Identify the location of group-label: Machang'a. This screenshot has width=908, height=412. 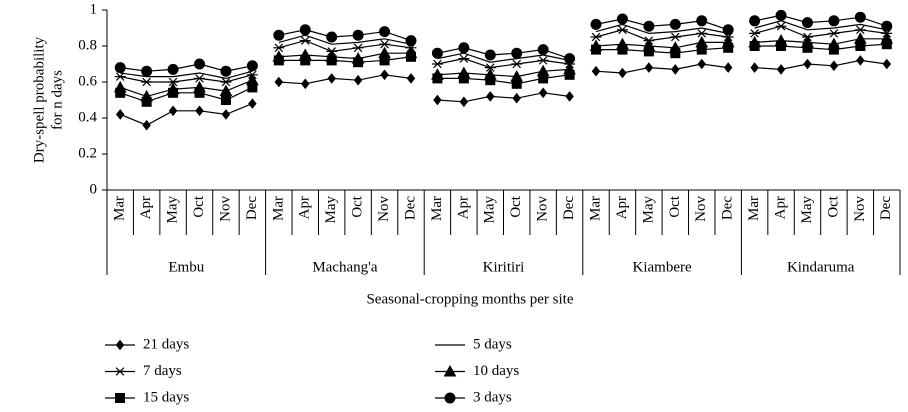
(345, 267).